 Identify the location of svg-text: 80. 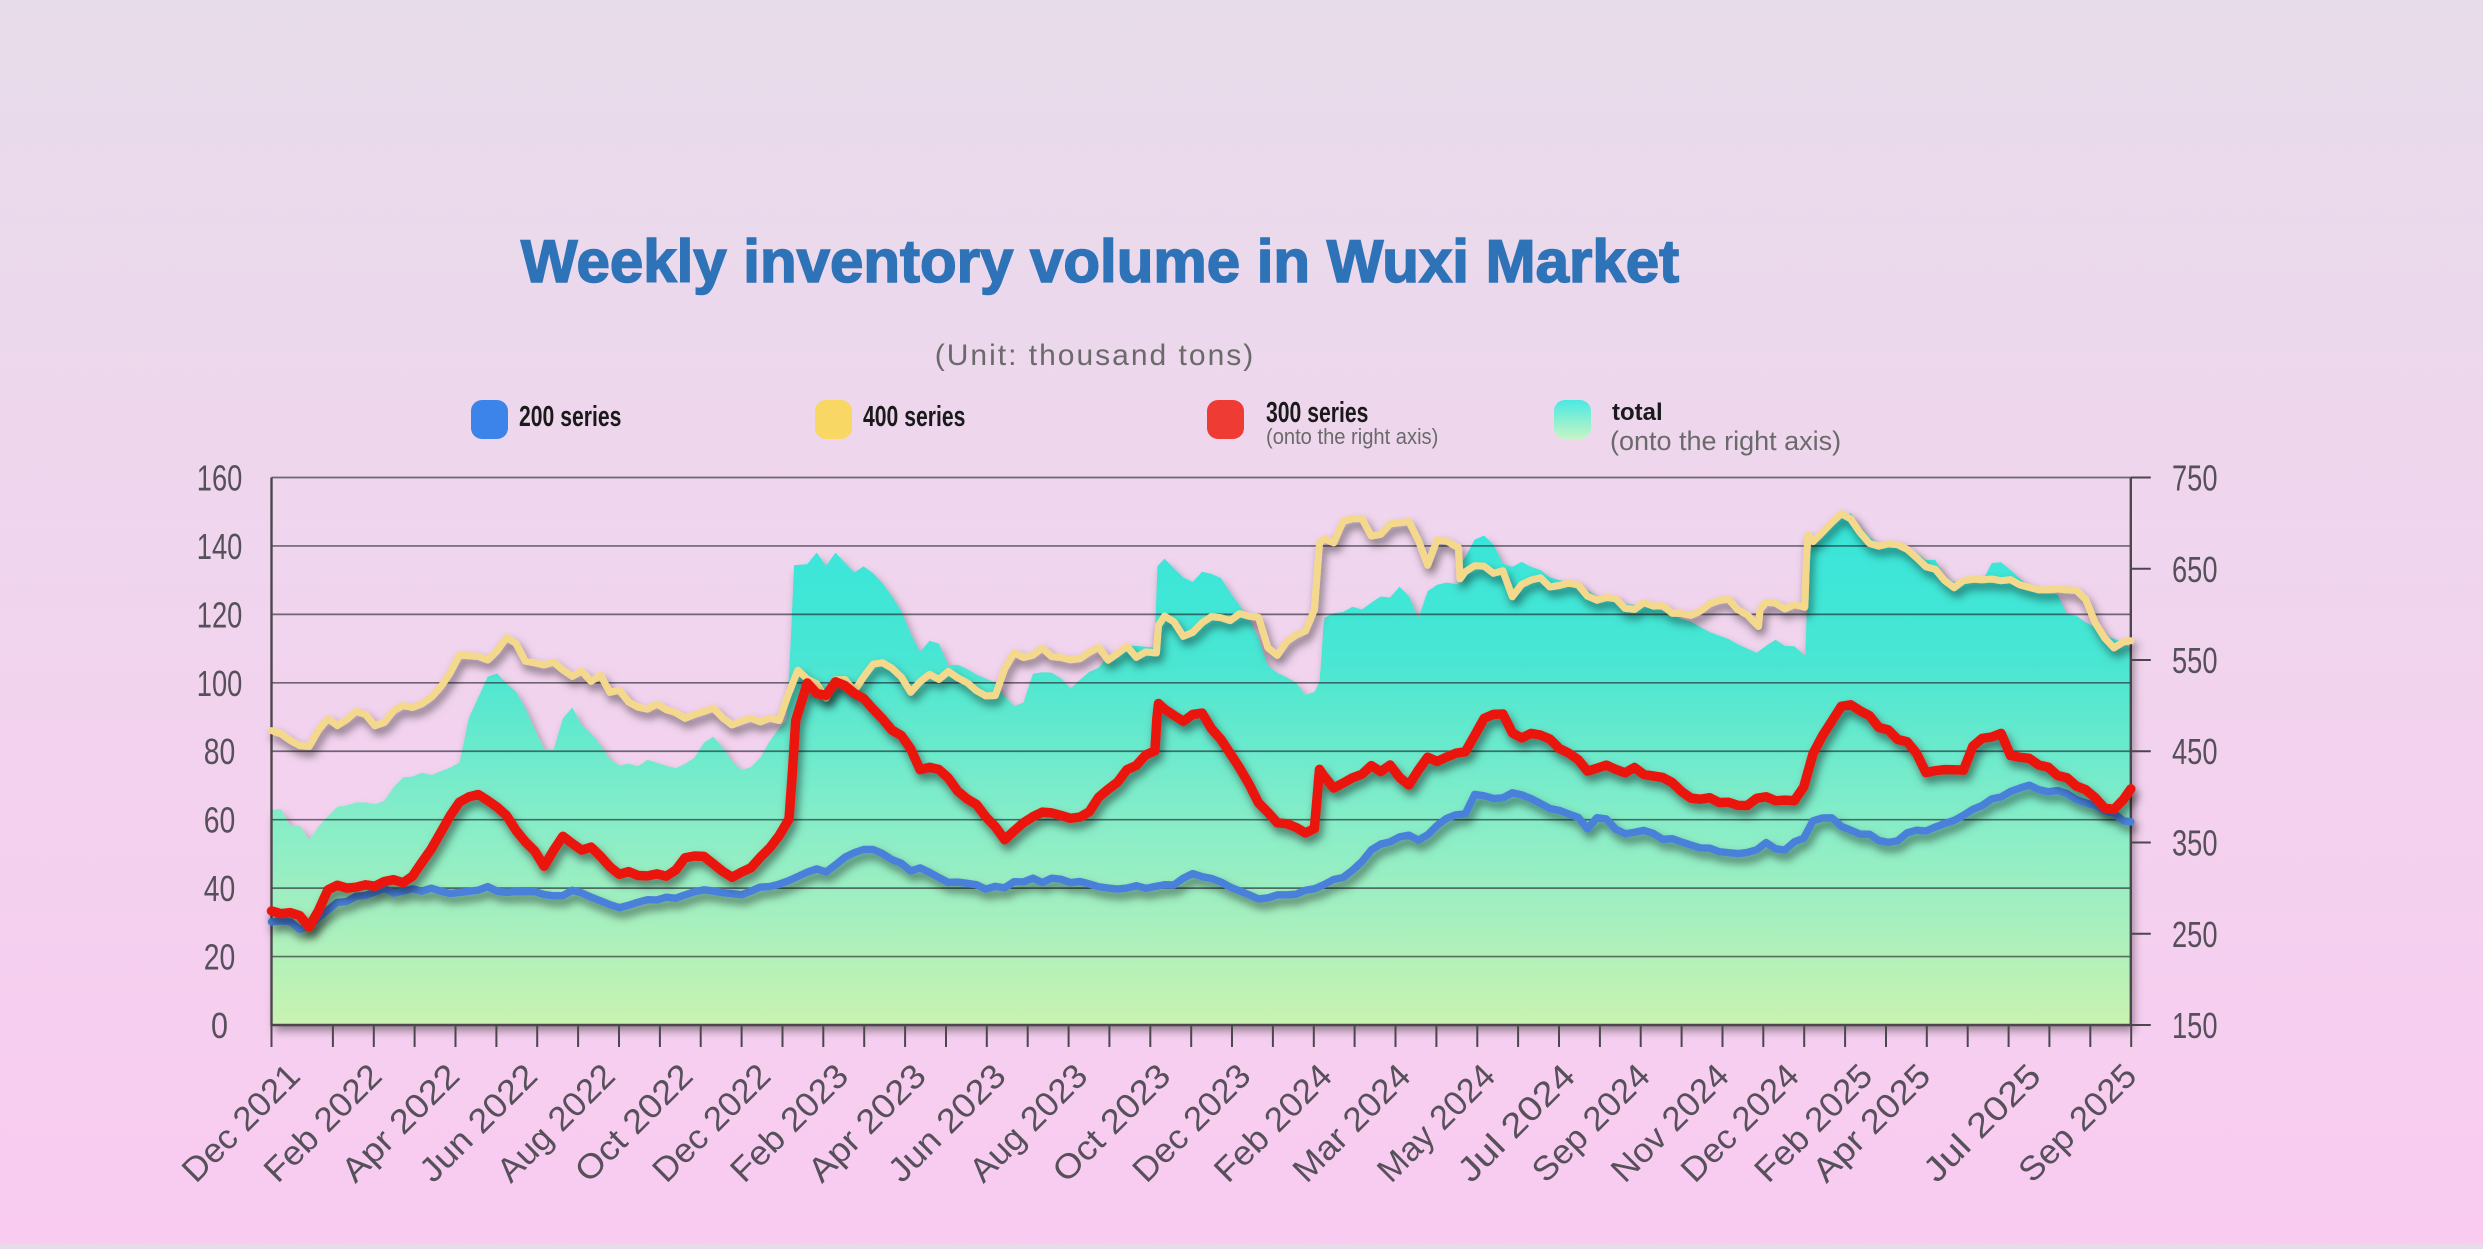
(220, 751).